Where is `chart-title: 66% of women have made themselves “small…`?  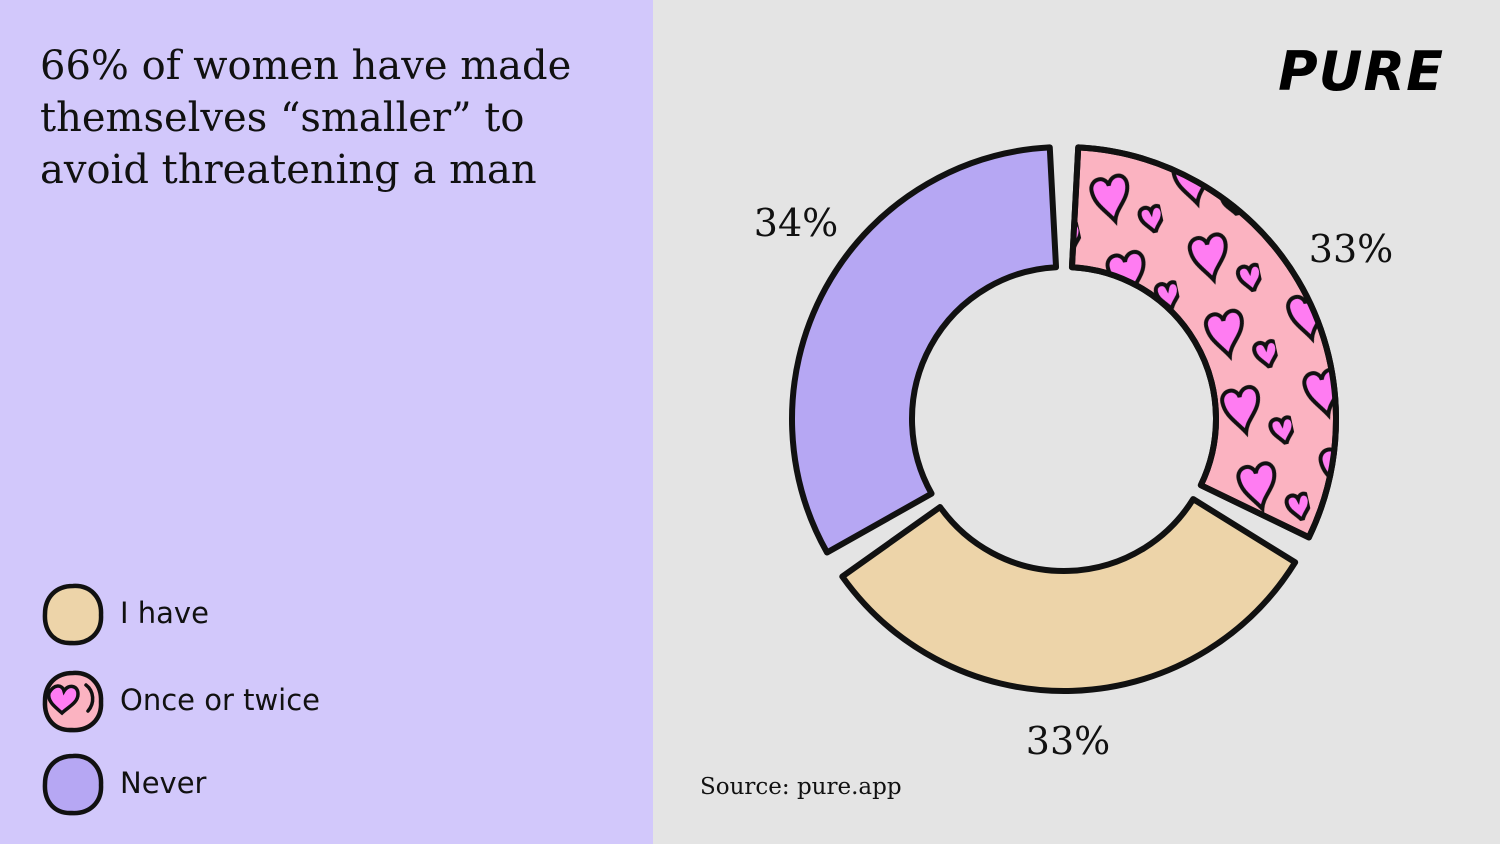 chart-title: 66% of women have made themselves “small… is located at coordinates (306, 118).